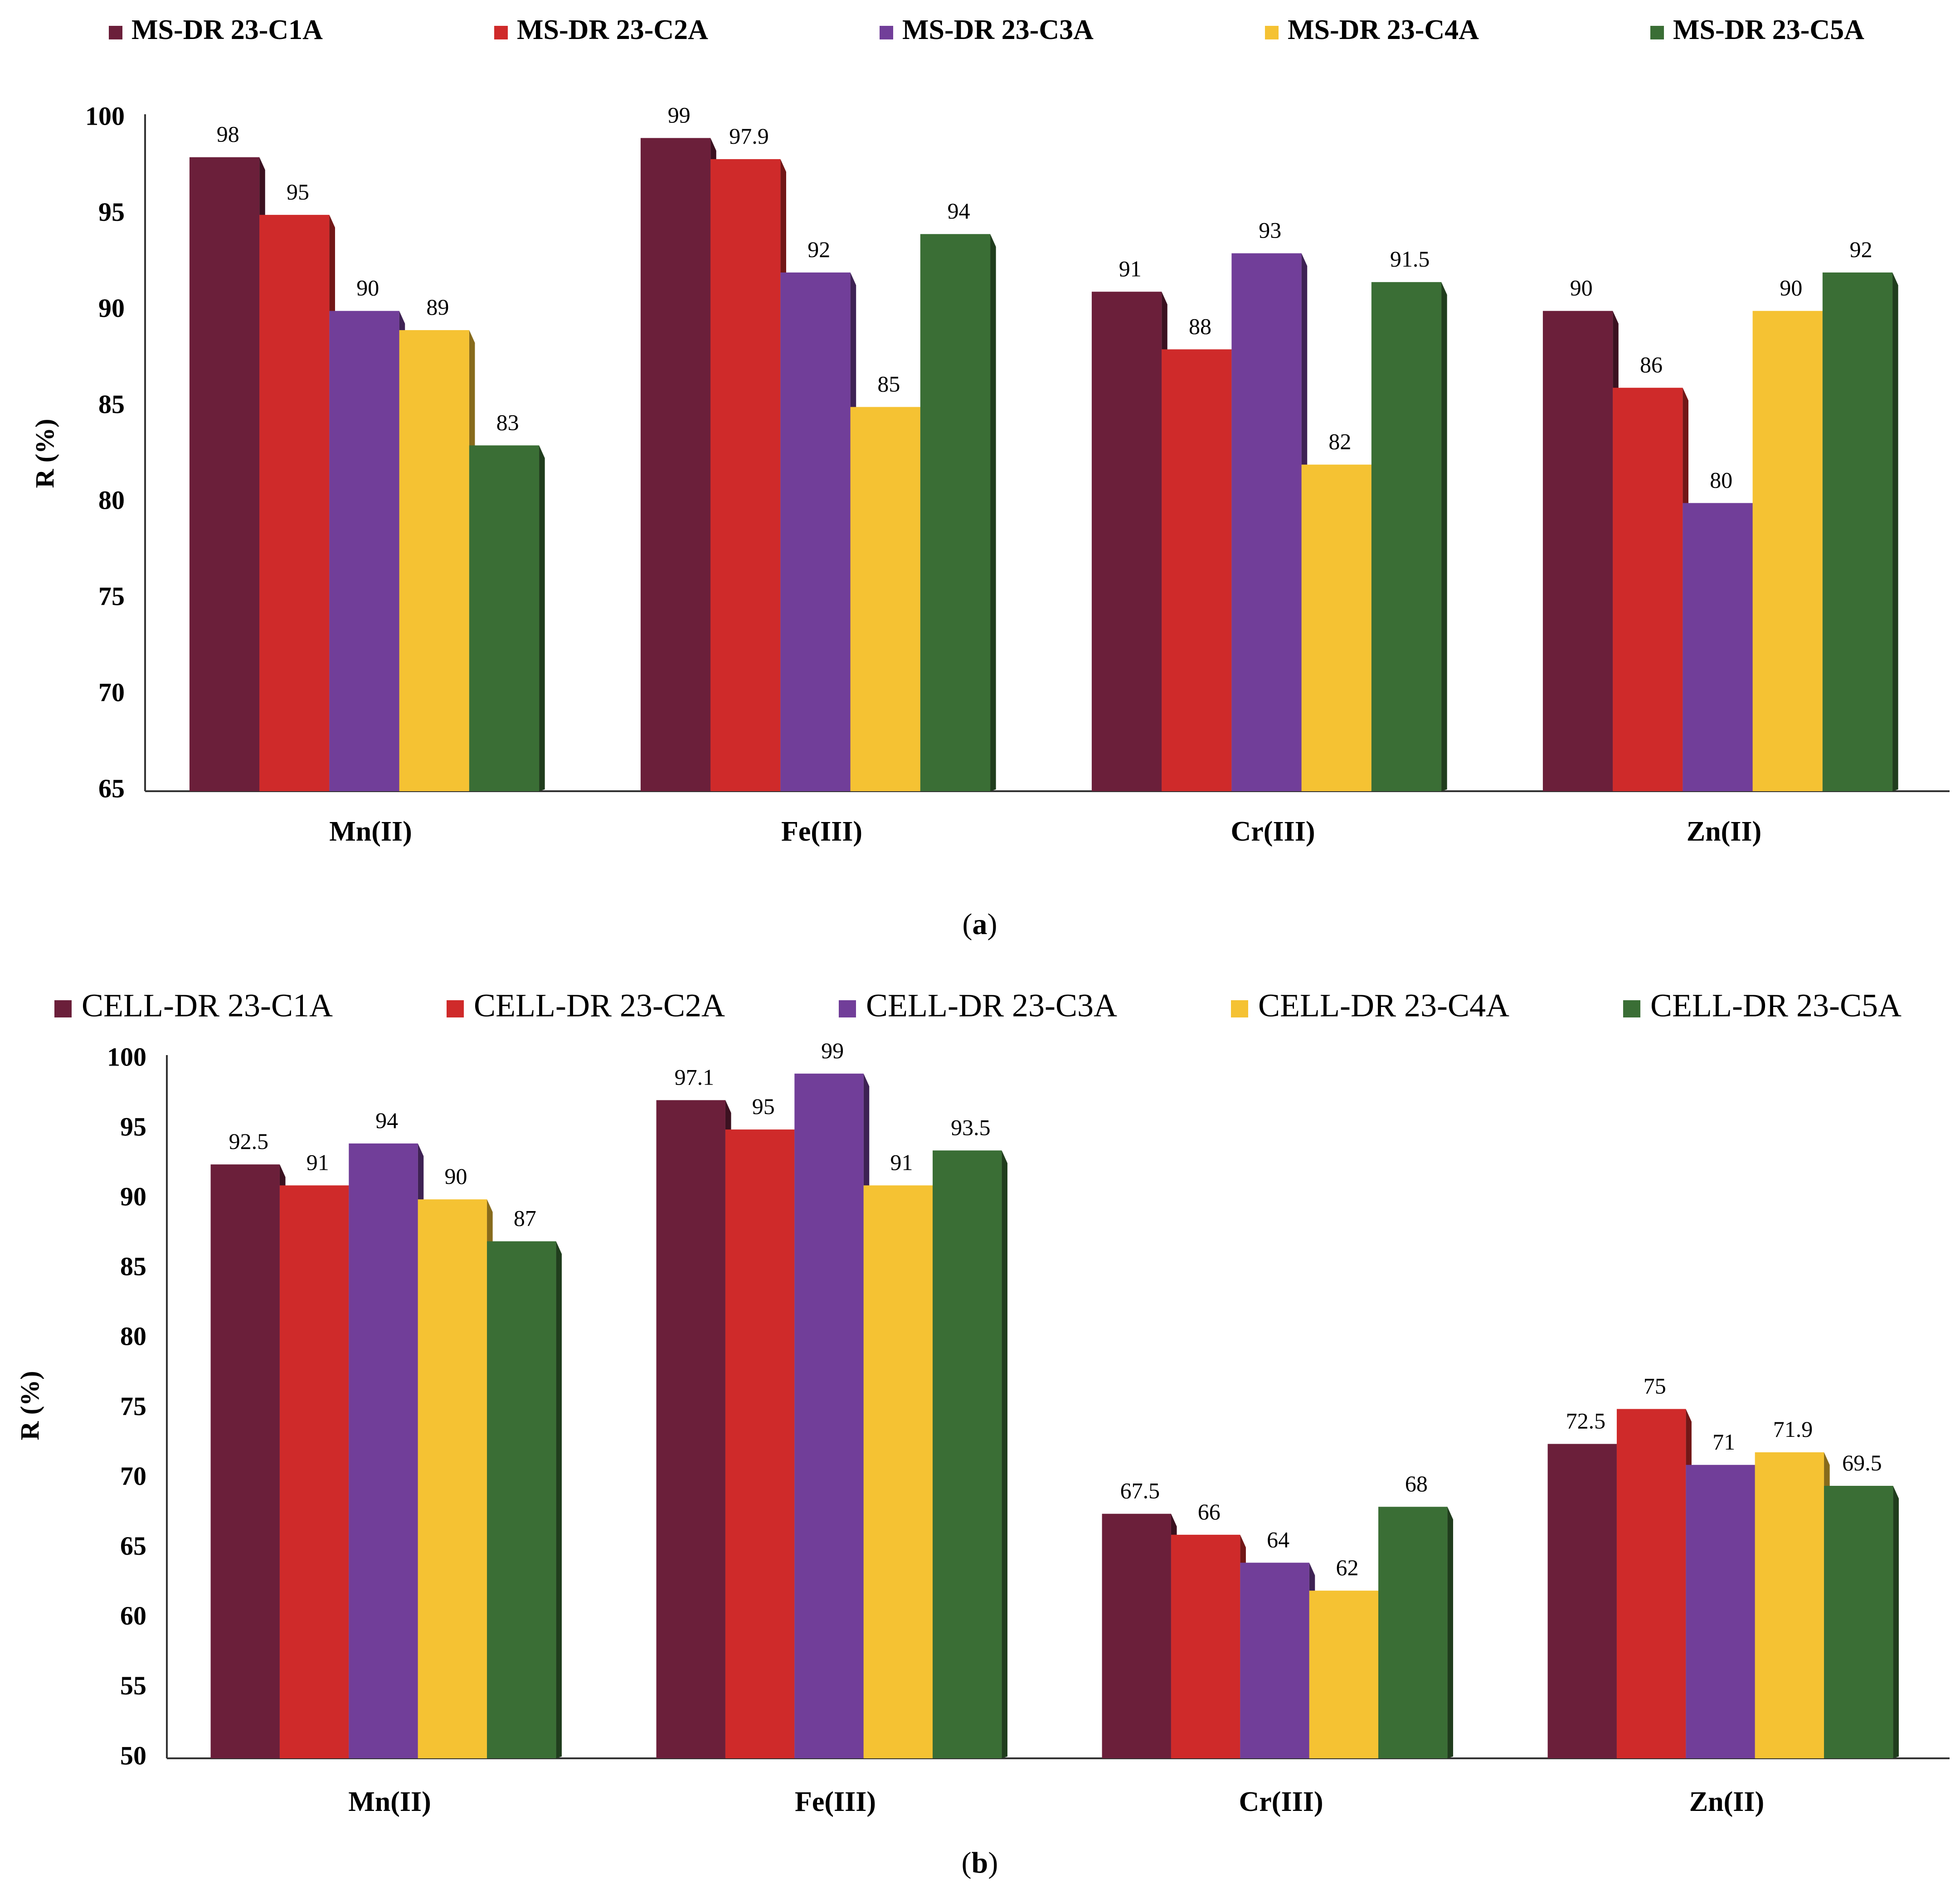 This screenshot has width=1960, height=1888. I want to click on legend-item: CELL-DR 23-C4A, so click(1370, 1006).